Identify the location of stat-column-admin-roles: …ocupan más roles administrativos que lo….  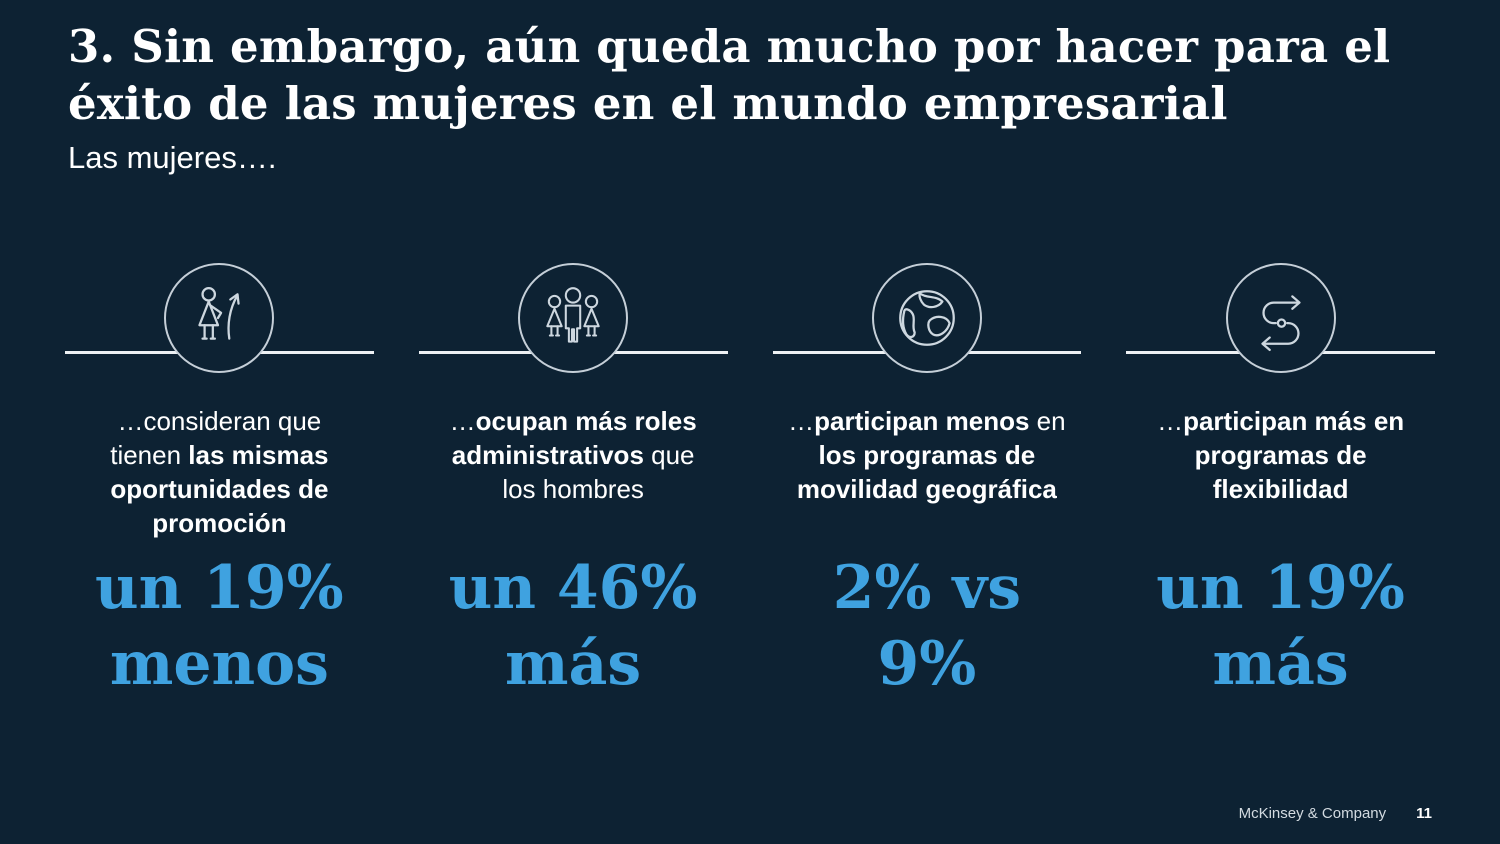
(573, 498).